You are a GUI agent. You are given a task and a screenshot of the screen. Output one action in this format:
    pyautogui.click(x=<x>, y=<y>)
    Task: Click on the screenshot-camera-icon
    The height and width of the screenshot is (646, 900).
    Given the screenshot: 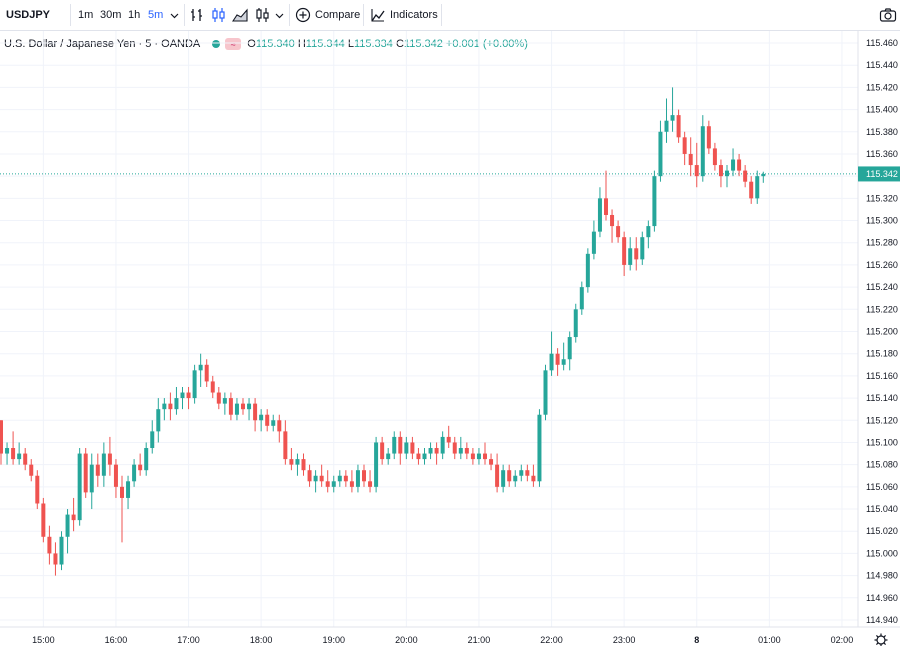 What is the action you would take?
    pyautogui.click(x=888, y=15)
    